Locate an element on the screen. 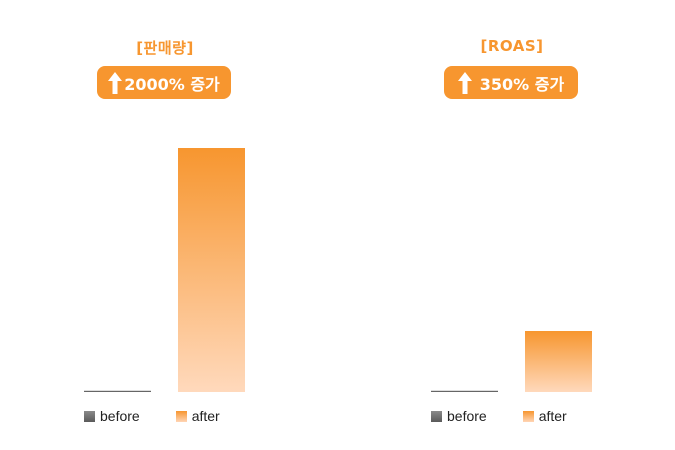  badge-text: 350% 증가 is located at coordinates (522, 84).